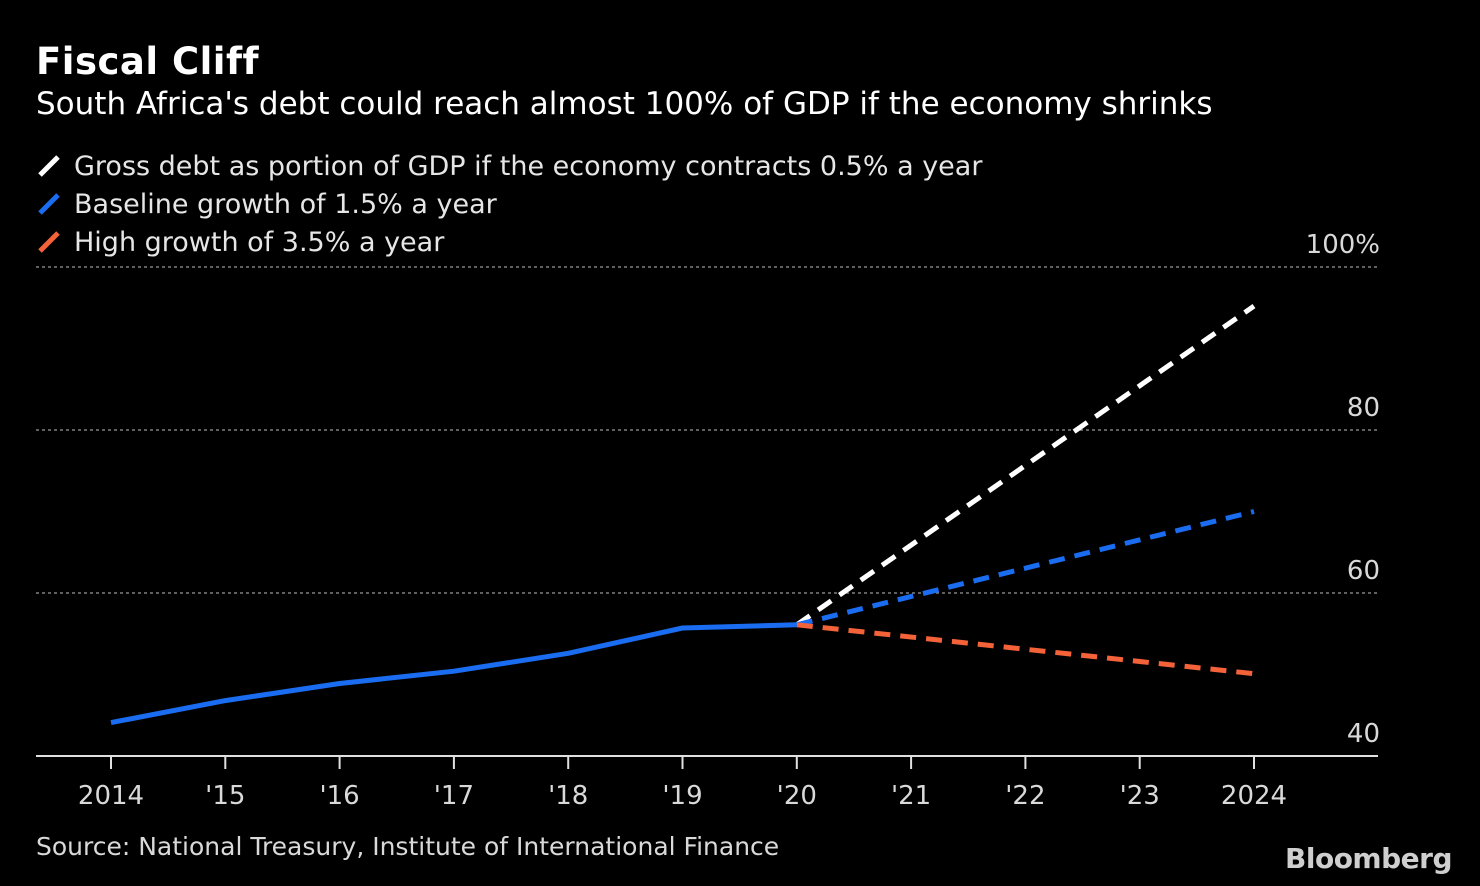 The height and width of the screenshot is (886, 1480). I want to click on y-tick-label: 80, so click(1363, 408).